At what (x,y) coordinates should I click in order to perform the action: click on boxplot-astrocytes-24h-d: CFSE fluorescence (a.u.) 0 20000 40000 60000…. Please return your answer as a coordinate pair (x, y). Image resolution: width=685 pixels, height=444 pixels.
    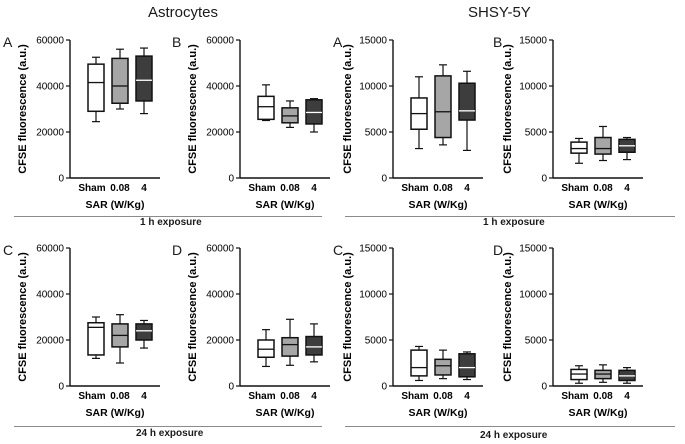
    Looking at the image, I should click on (258, 331).